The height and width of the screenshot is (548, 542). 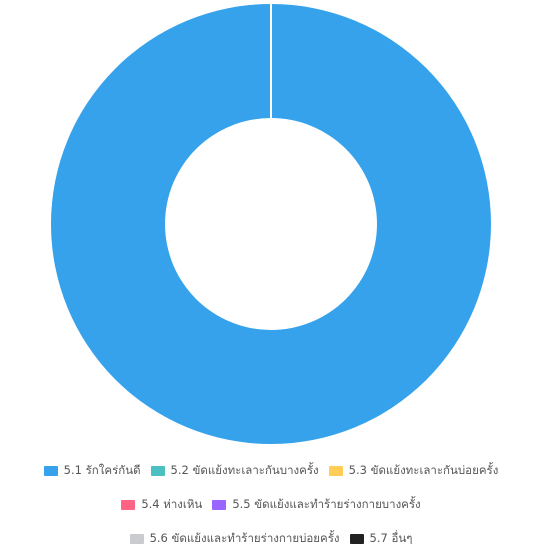 I want to click on legend-label: 5.5 ขัดแย้งและทำร้ายร่างกายบางครั้ง, so click(x=326, y=504).